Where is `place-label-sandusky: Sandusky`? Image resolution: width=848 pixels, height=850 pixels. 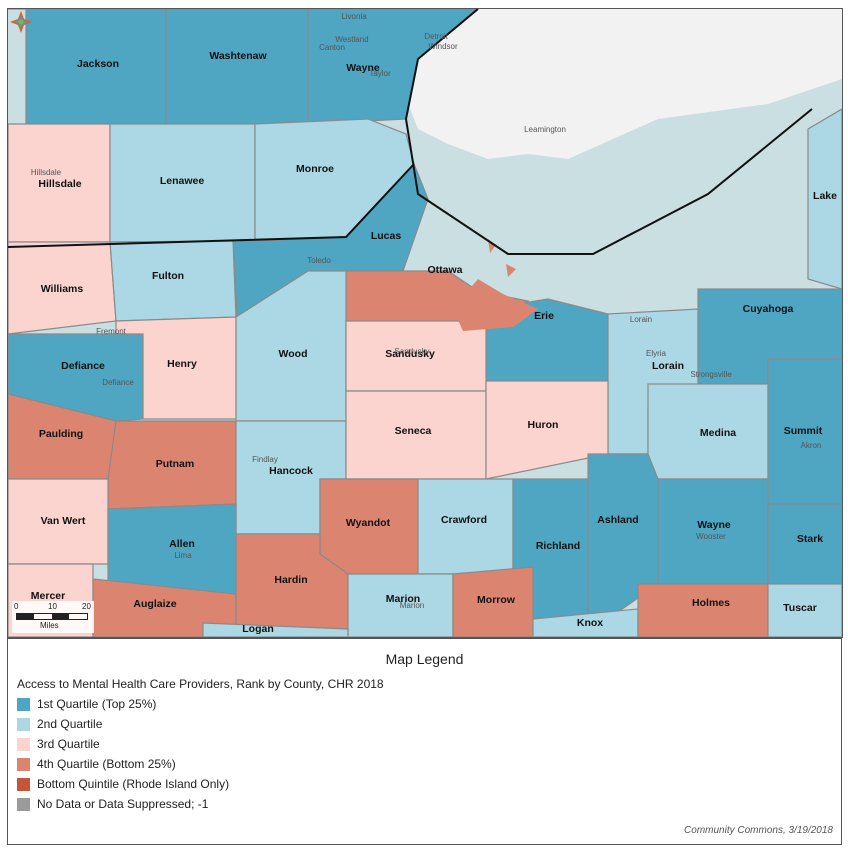 place-label-sandusky: Sandusky is located at coordinates (411, 351).